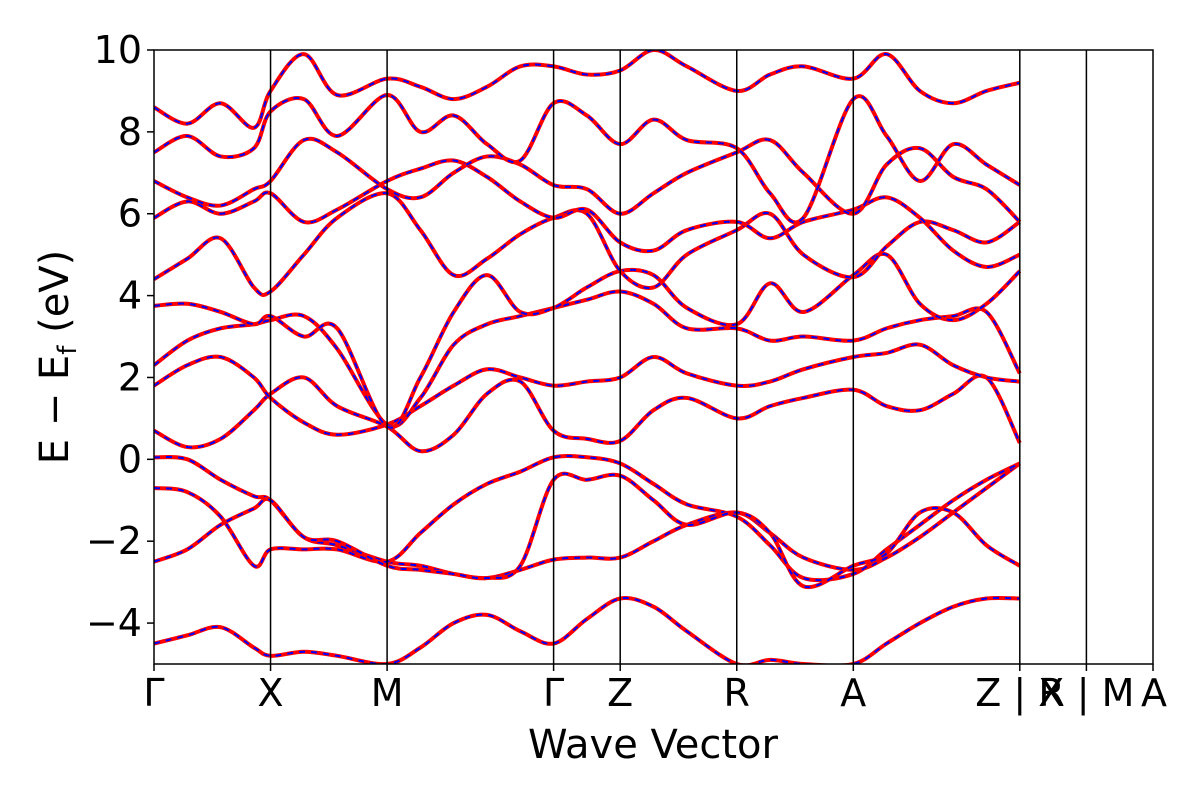  Describe the element at coordinates (55, 410) in the screenshot. I see `y-axis-label-main: E − E` at that location.